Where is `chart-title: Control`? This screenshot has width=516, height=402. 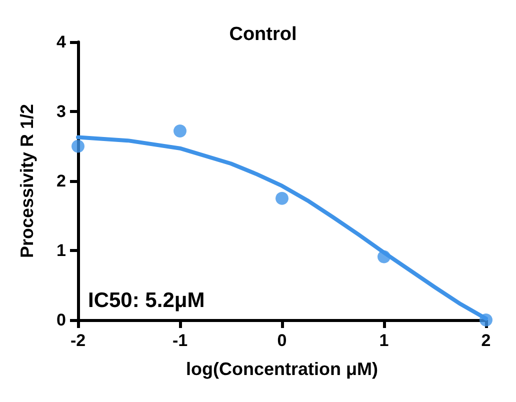 chart-title: Control is located at coordinates (263, 34).